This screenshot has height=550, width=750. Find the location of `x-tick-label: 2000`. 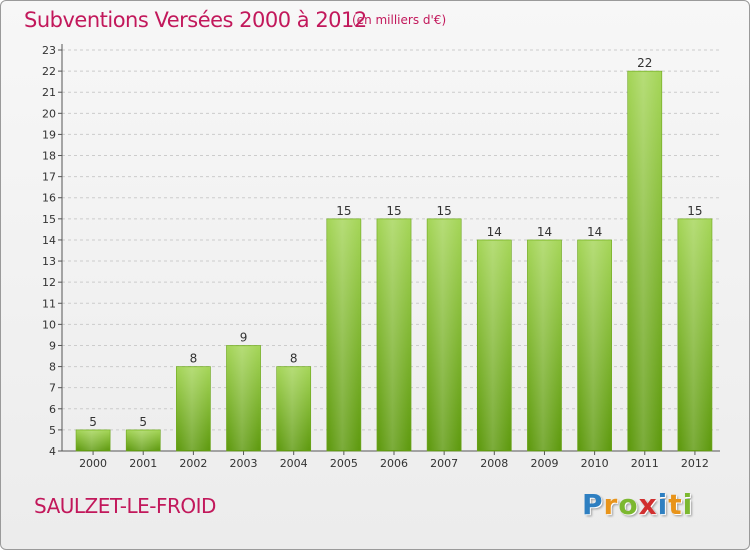

x-tick-label: 2000 is located at coordinates (93, 463).